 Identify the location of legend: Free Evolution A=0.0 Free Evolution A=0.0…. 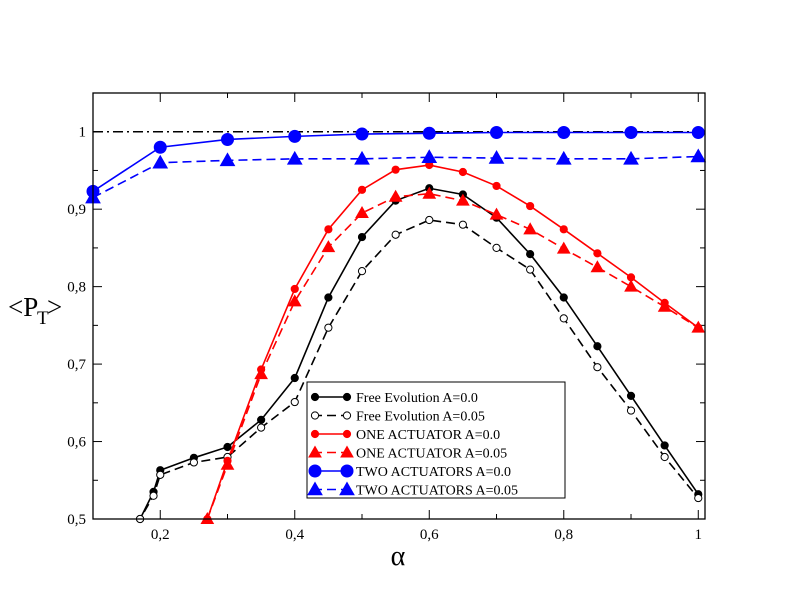
(436, 440).